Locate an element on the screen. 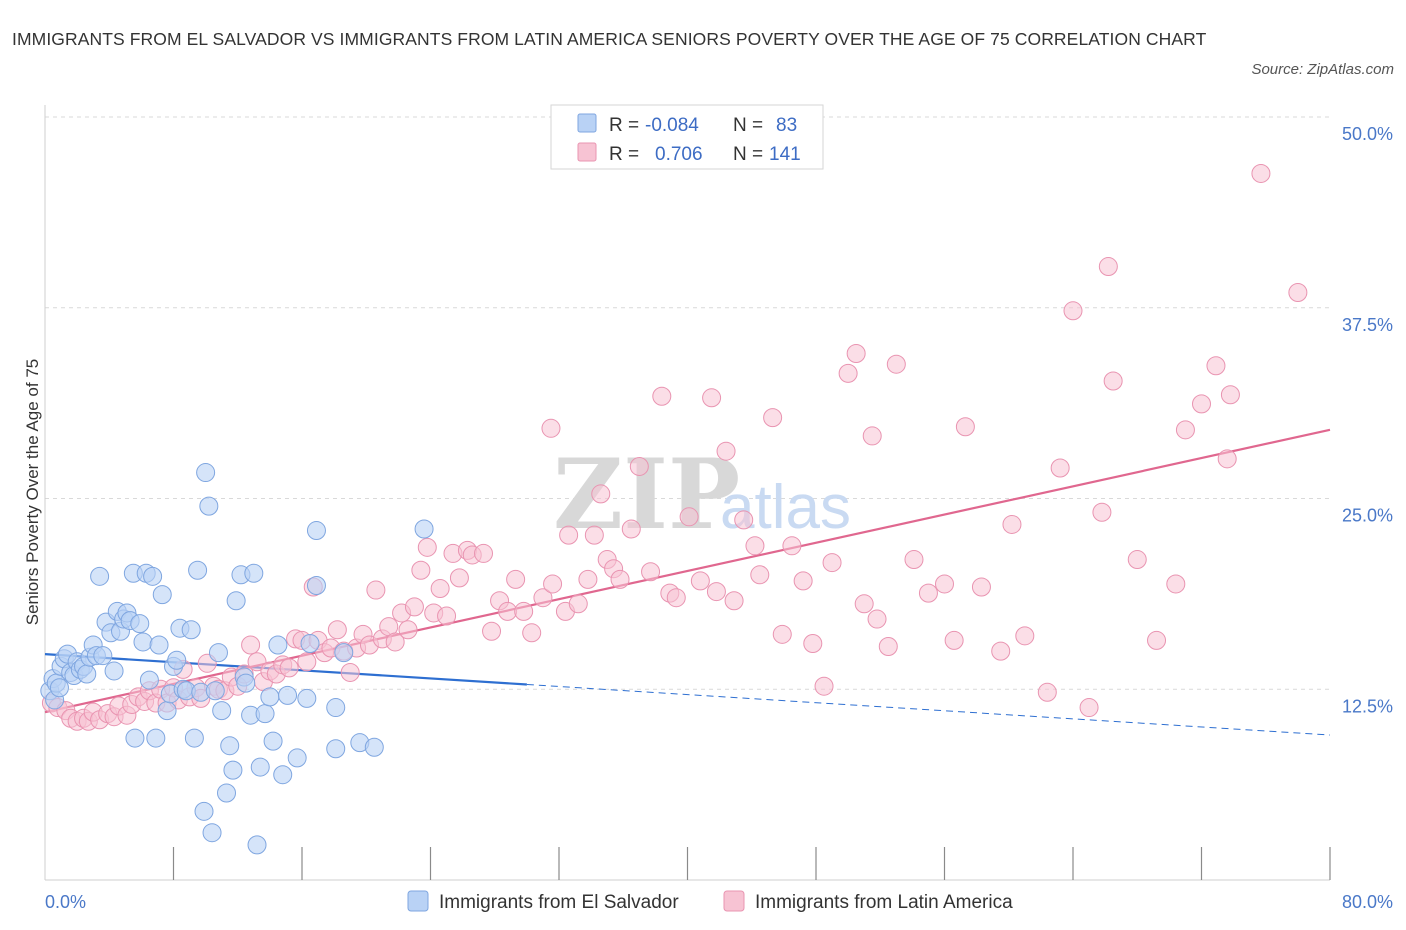 The width and height of the screenshot is (1406, 930). legend-r-label-blue: R = is located at coordinates (624, 125).